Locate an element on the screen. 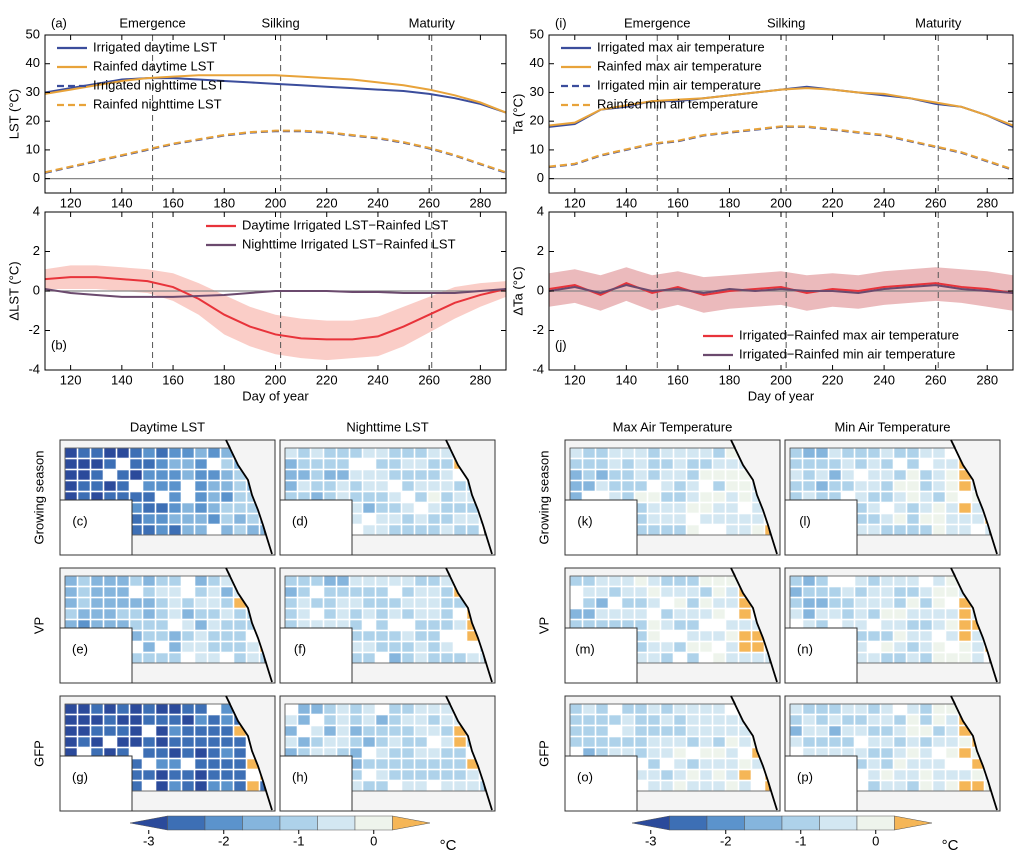  colorbar-tick-label: 0 is located at coordinates (373, 840).